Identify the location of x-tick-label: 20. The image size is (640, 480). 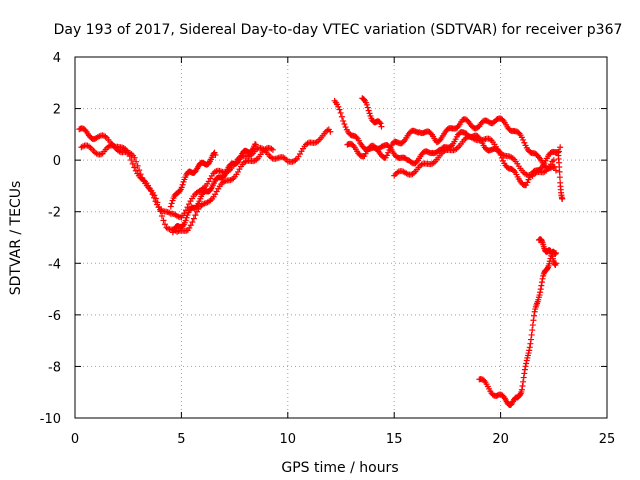
(500, 439).